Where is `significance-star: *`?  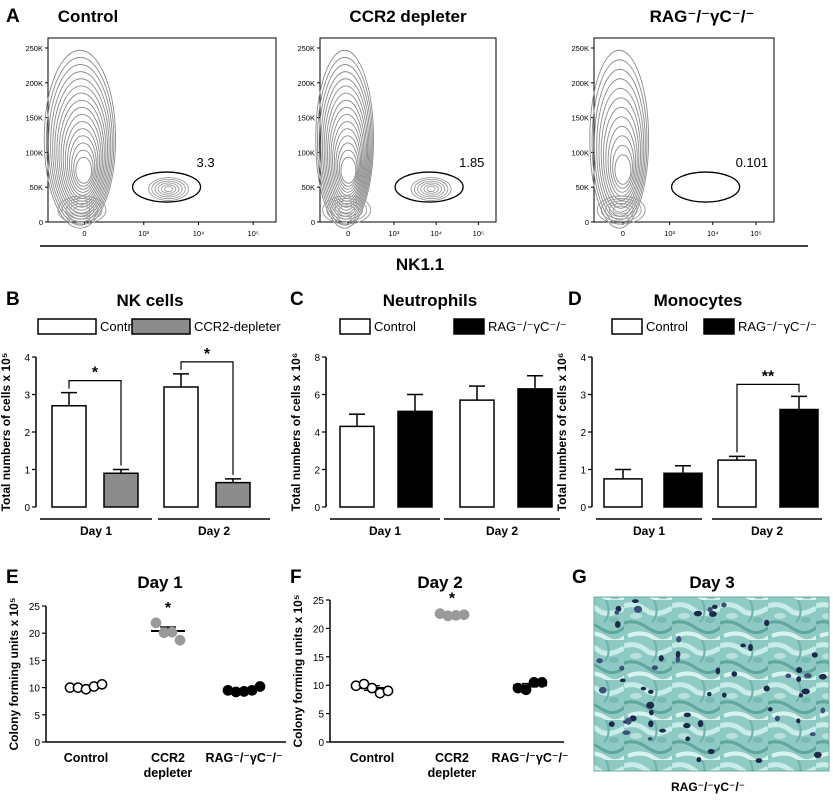 significance-star: * is located at coordinates (452, 599).